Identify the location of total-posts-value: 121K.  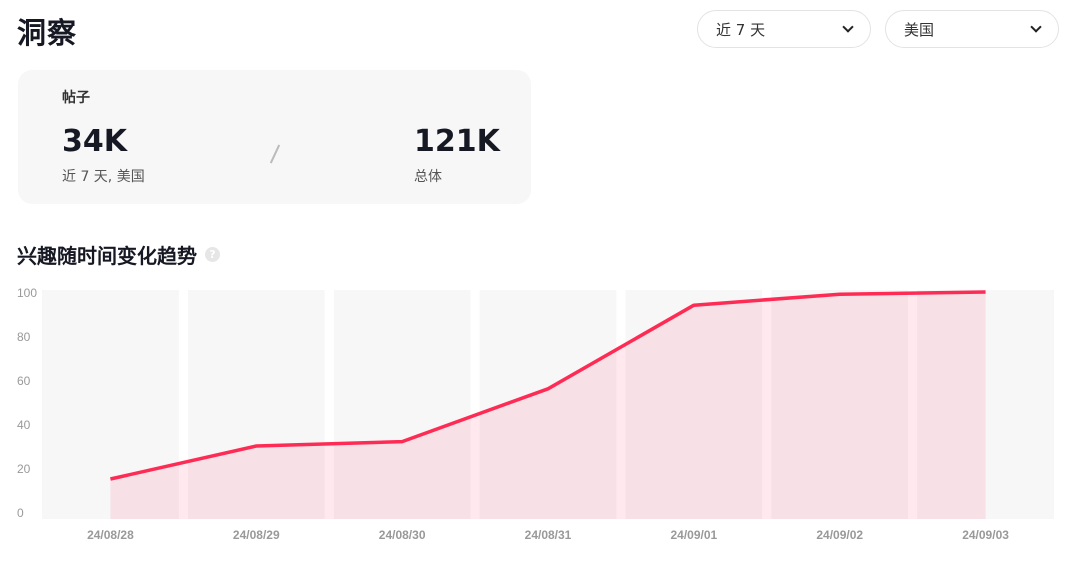
(457, 141).